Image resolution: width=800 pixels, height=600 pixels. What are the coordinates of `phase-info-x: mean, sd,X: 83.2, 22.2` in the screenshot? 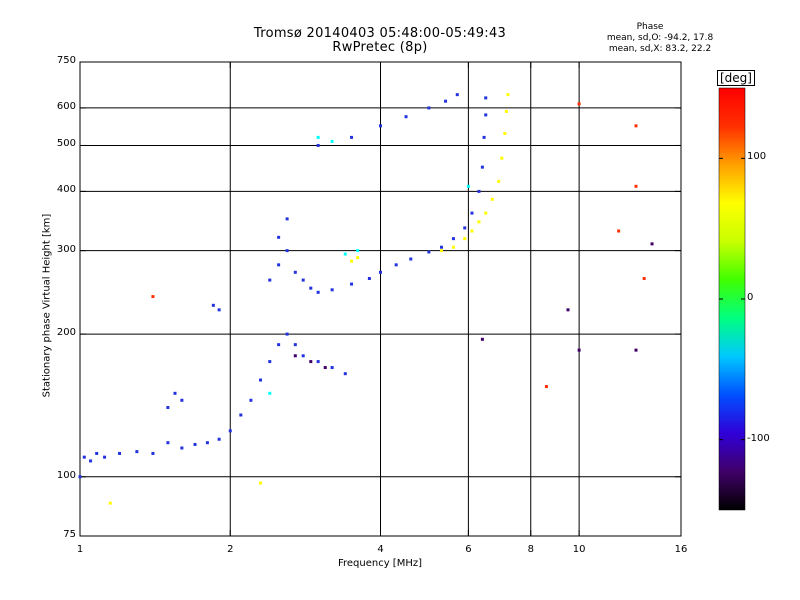 It's located at (660, 49).